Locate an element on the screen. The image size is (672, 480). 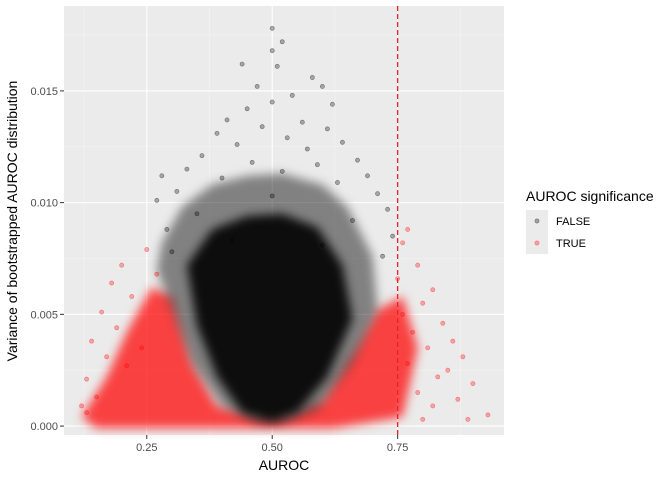
legend-label-false: FALSE is located at coordinates (573, 222).